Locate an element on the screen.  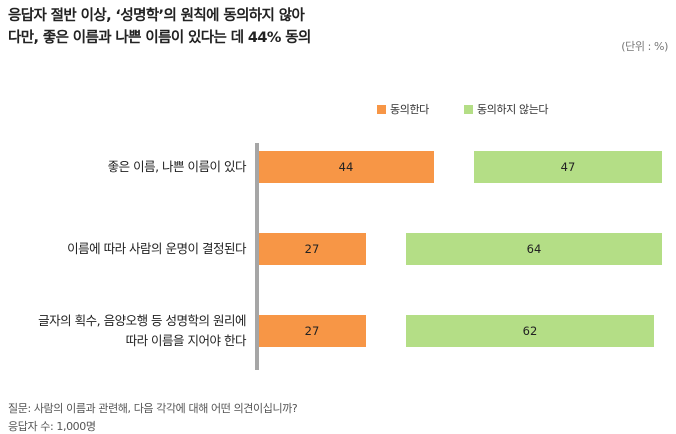
legend-label-agree: 동의한다 is located at coordinates (409, 109).